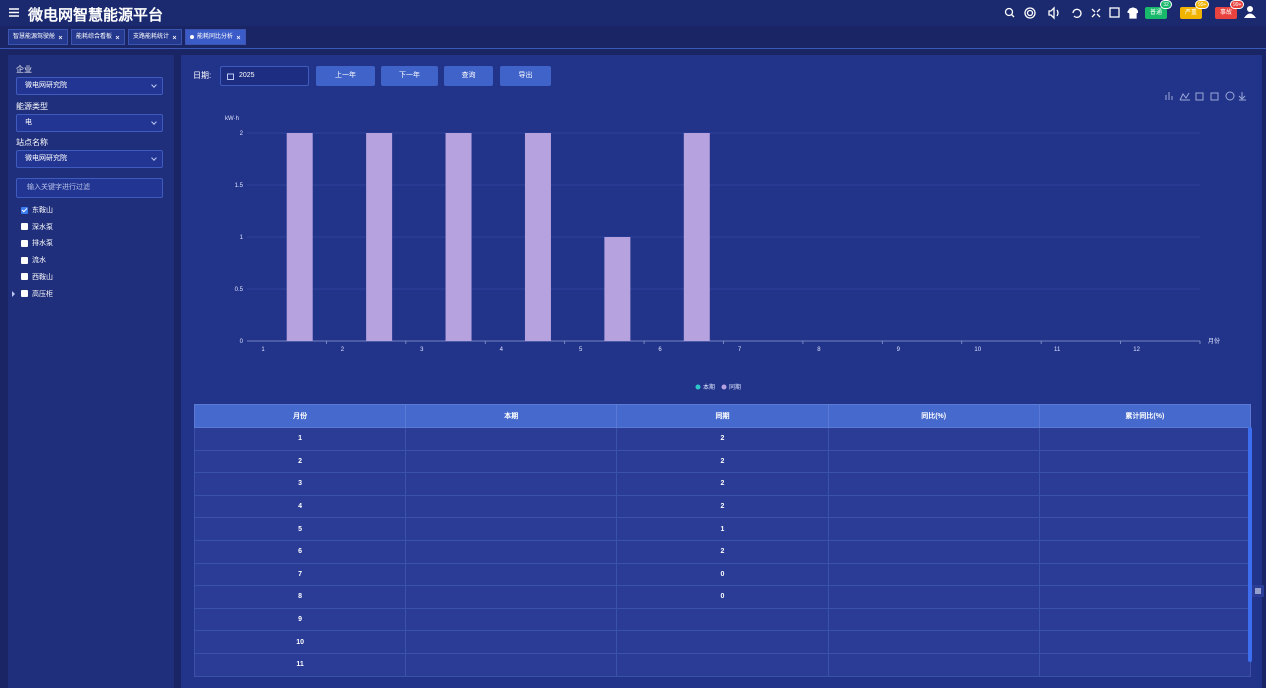  Describe the element at coordinates (468, 76) in the screenshot. I see `toolbar-button: 查询` at that location.